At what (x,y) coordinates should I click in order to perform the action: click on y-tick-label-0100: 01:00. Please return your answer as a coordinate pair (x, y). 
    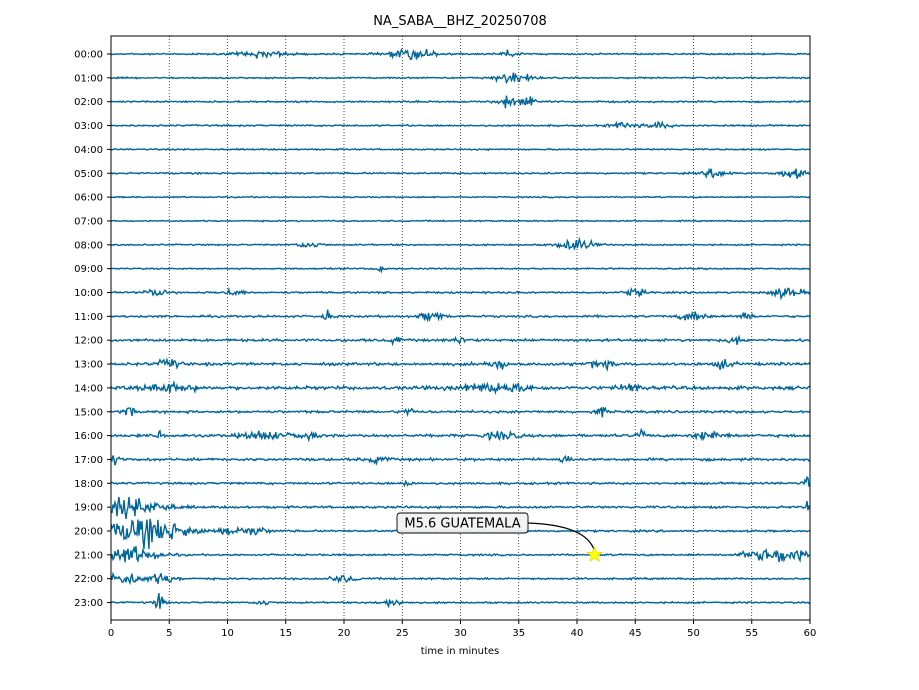
    Looking at the image, I should click on (88, 78).